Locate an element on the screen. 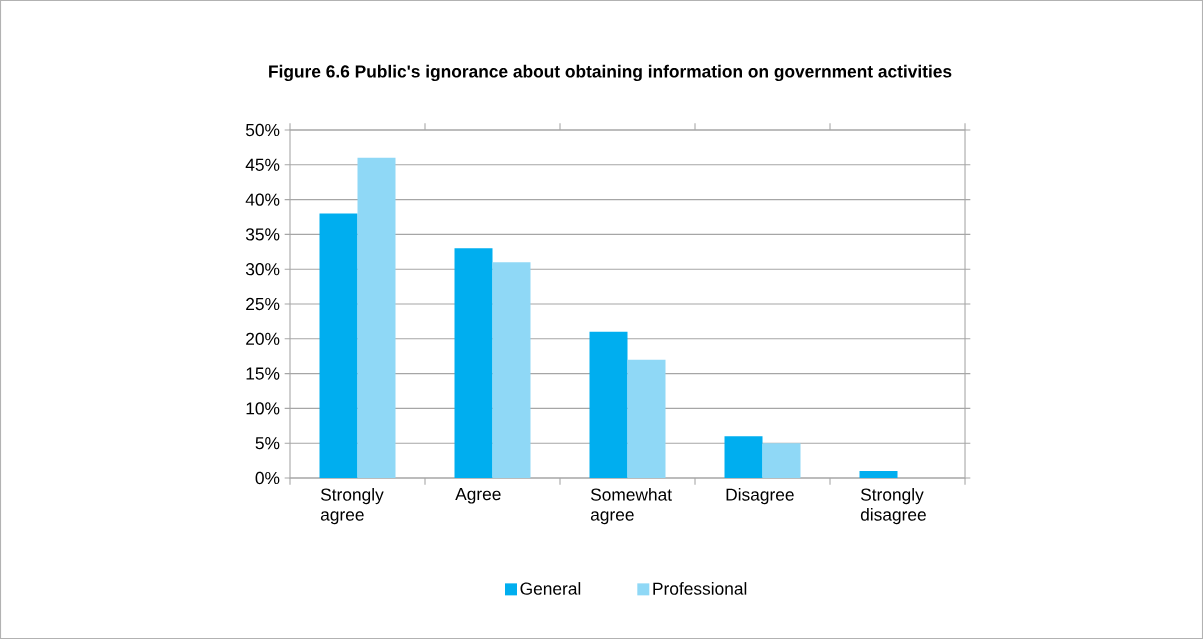 The width and height of the screenshot is (1203, 639). y-tick-label: 20% is located at coordinates (263, 338).